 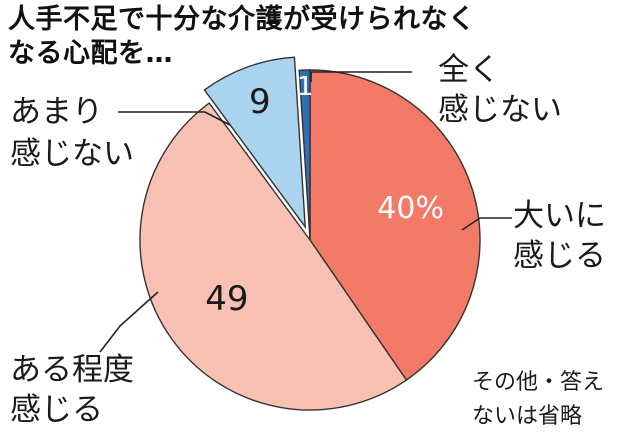 What do you see at coordinates (129, 322) in the screenshot?
I see `leader-line-somewhat` at bounding box center [129, 322].